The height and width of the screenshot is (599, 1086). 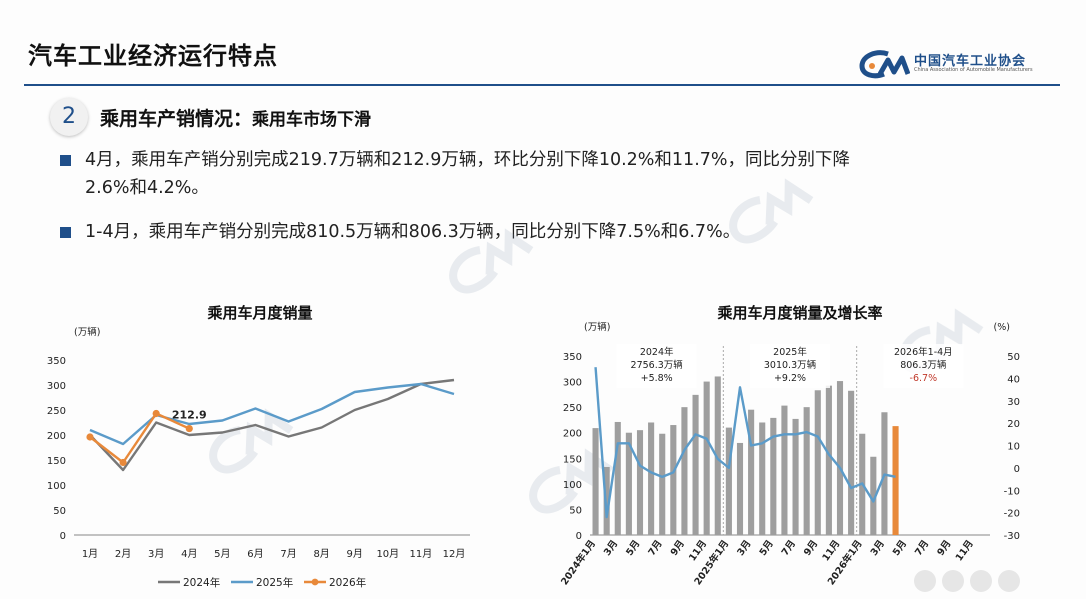 I want to click on chart2-period-year: 2024年, so click(x=657, y=352).